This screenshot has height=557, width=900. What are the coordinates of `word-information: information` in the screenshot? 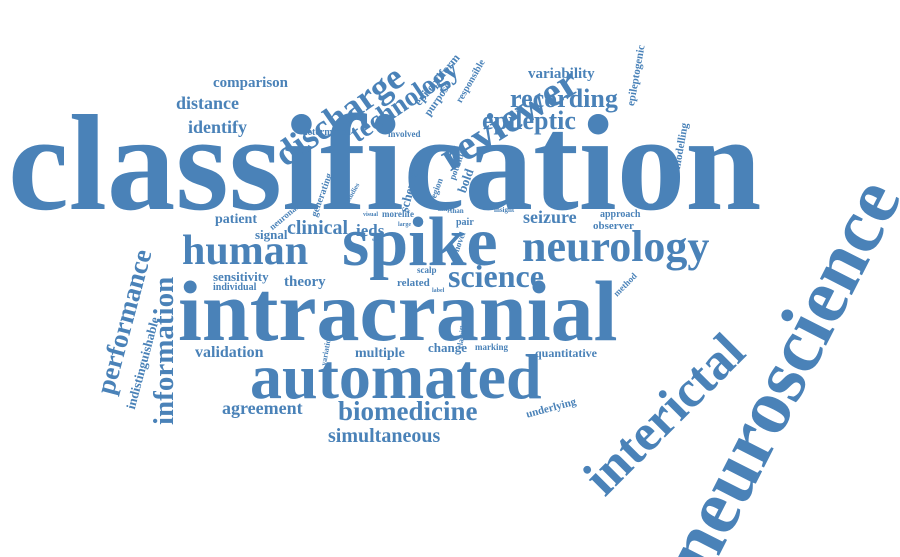 It's located at (164, 350).